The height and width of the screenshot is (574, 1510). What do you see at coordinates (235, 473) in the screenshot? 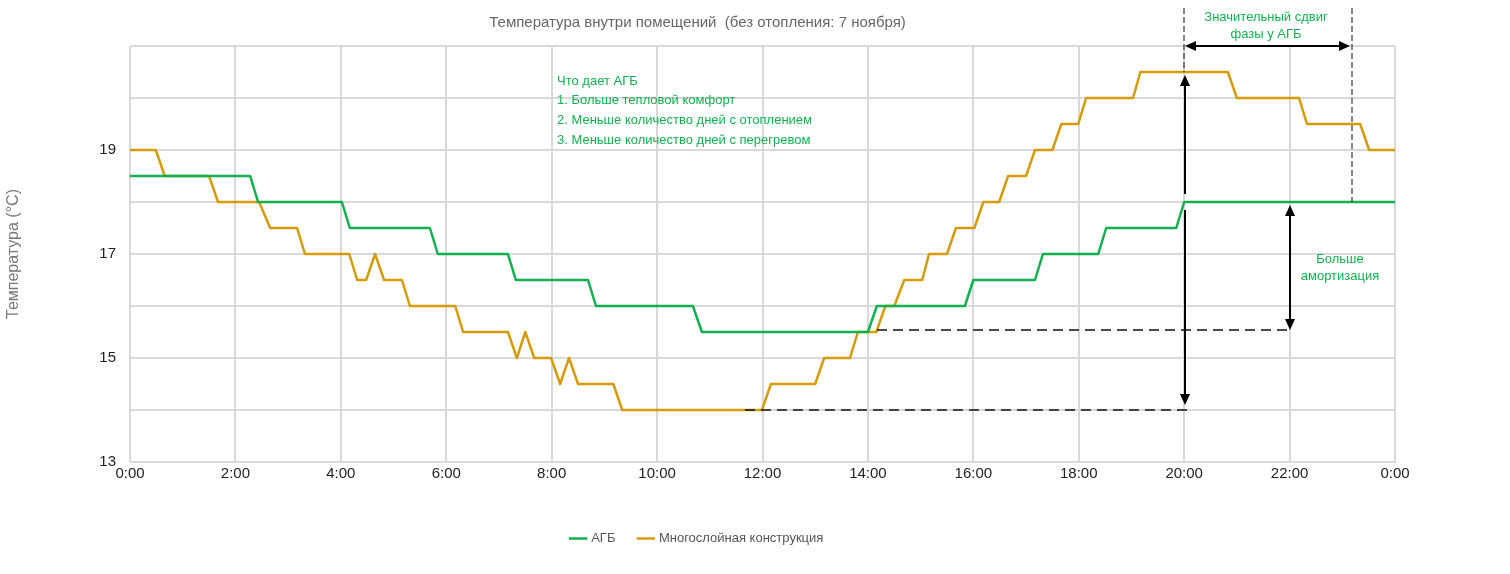
I see `x-tick-label: 2:00` at bounding box center [235, 473].